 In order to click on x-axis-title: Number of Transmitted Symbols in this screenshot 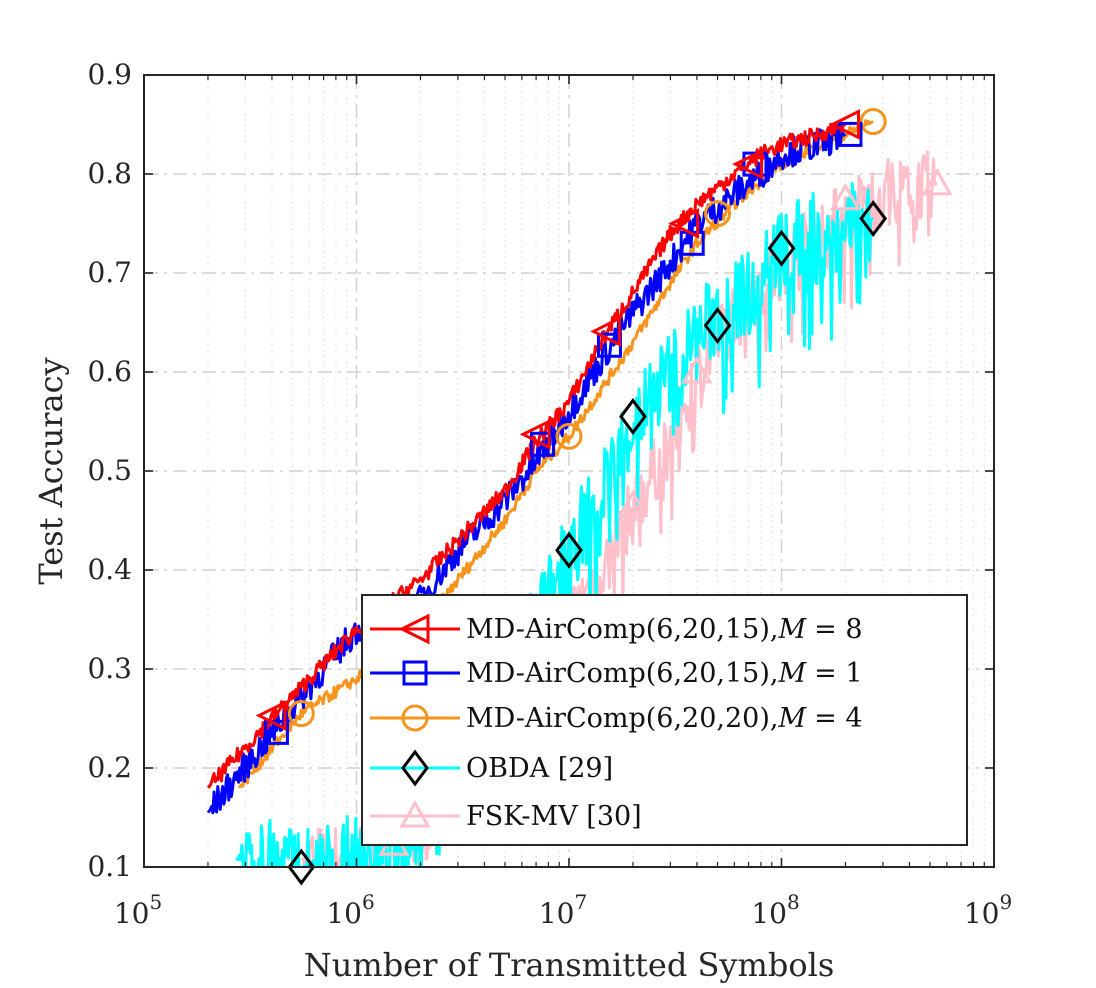, I will do `click(569, 965)`.